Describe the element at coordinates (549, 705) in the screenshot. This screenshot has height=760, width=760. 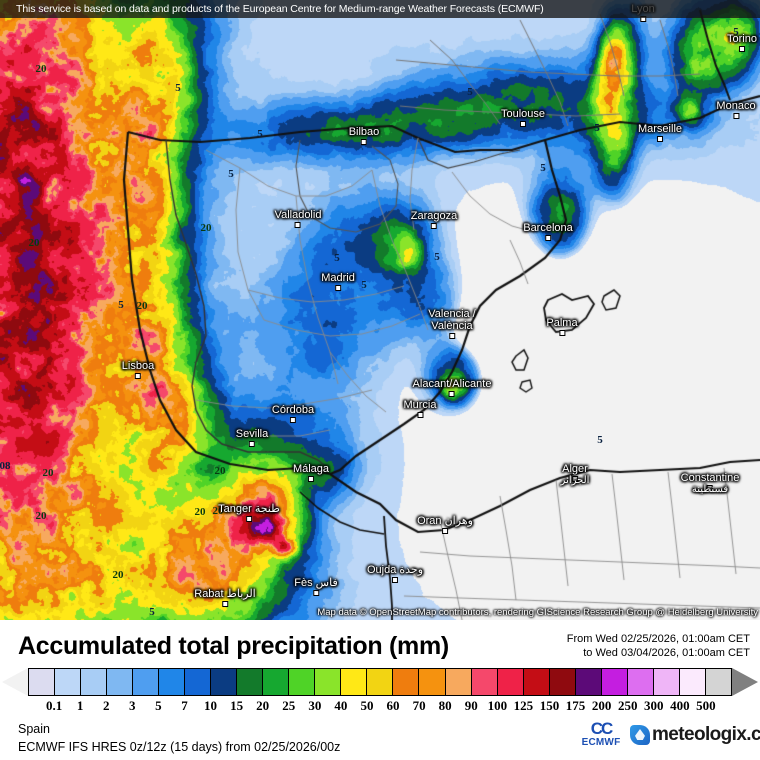
I see `scale-tick: 150` at that location.